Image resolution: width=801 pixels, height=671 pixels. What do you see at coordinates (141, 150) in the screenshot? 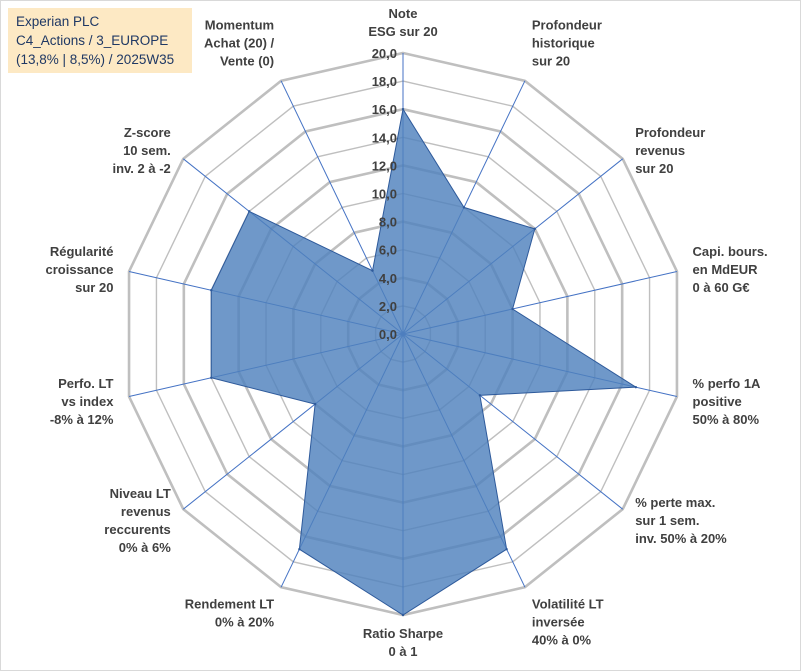
I see `axis-label: Z-score 10 sem. inv. 2 à -2` at bounding box center [141, 150].